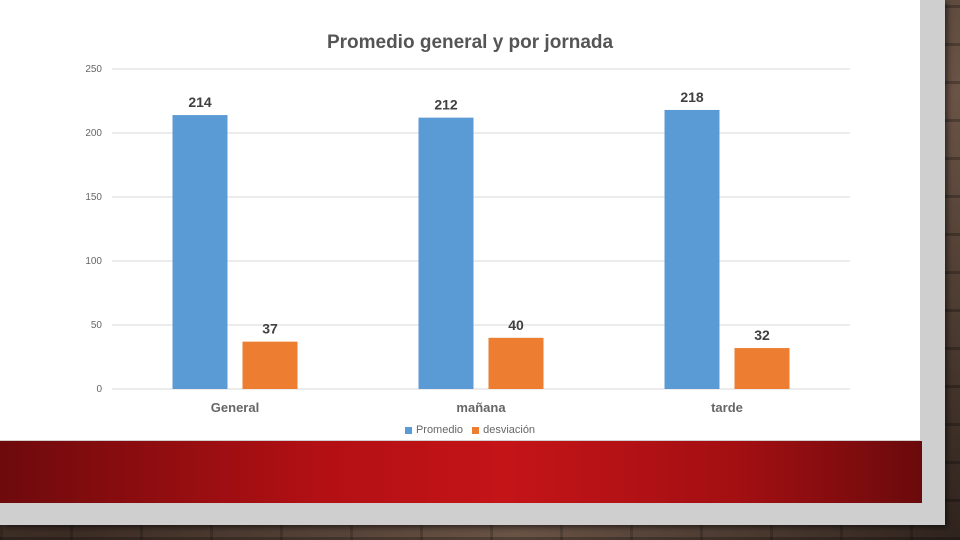  What do you see at coordinates (762, 335) in the screenshot?
I see `data-label: 32` at bounding box center [762, 335].